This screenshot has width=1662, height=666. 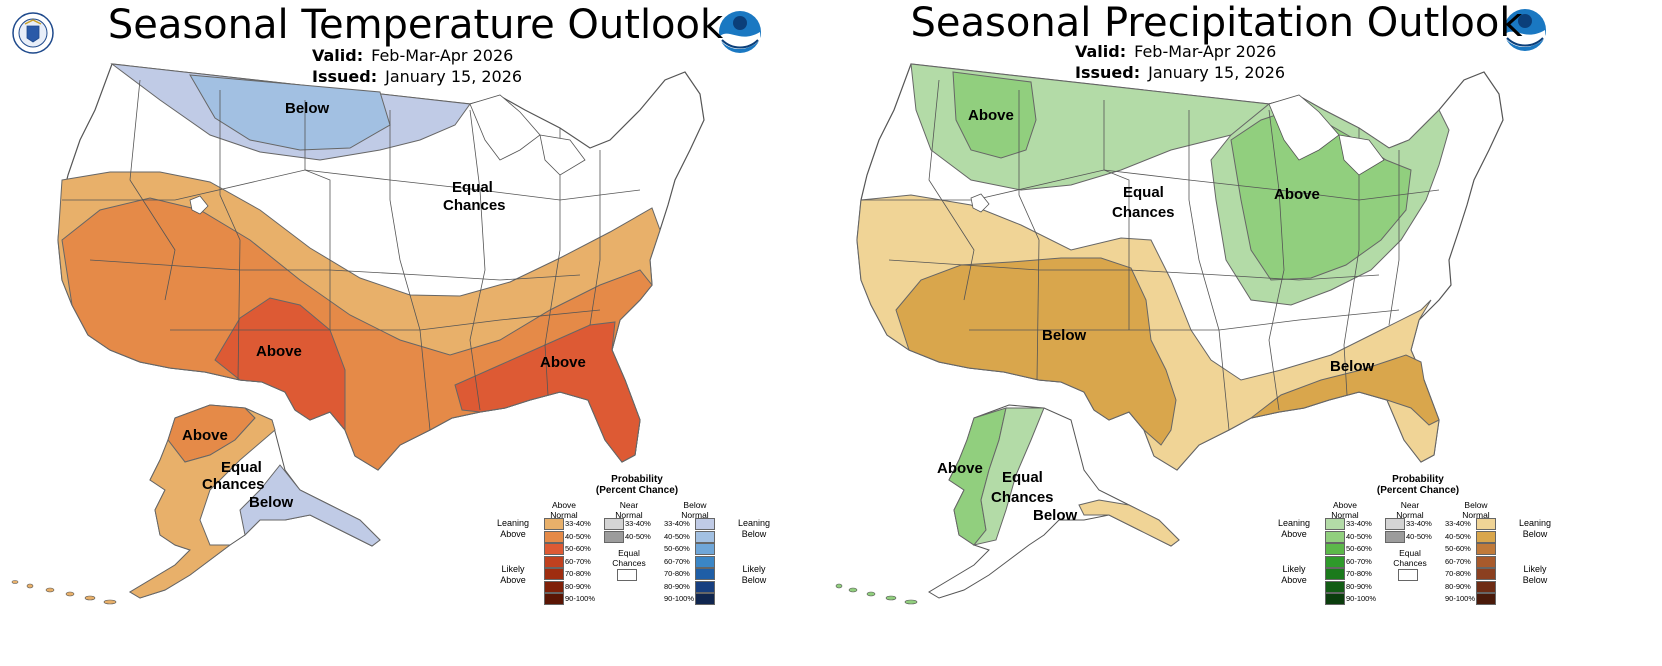 What do you see at coordinates (1352, 366) in the screenshot?
I see `label-below-southeast: Below` at bounding box center [1352, 366].